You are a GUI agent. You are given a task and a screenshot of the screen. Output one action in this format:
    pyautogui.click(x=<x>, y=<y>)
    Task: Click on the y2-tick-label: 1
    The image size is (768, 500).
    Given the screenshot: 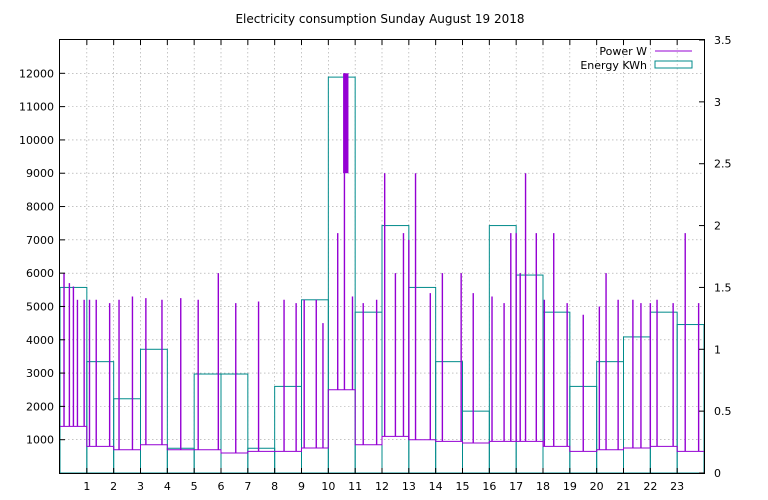 What is the action you would take?
    pyautogui.click(x=717, y=349)
    